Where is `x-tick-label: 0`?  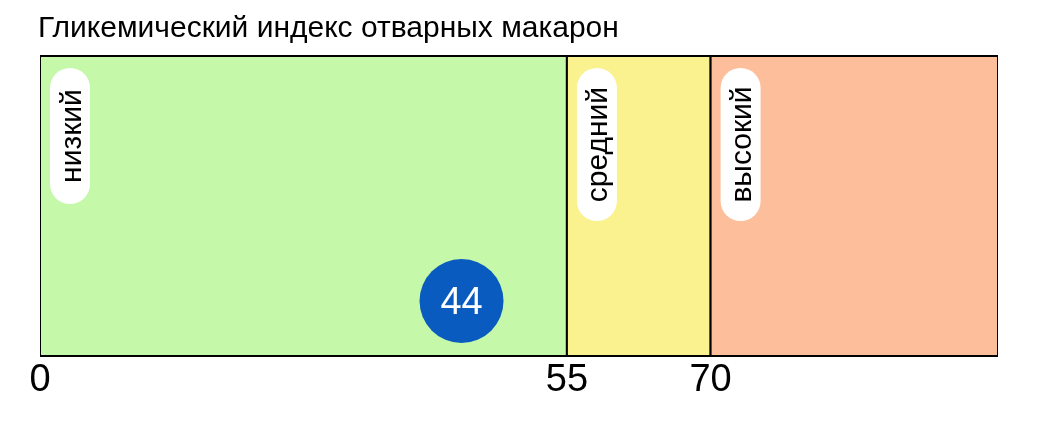
x-tick-label: 0 is located at coordinates (40, 377).